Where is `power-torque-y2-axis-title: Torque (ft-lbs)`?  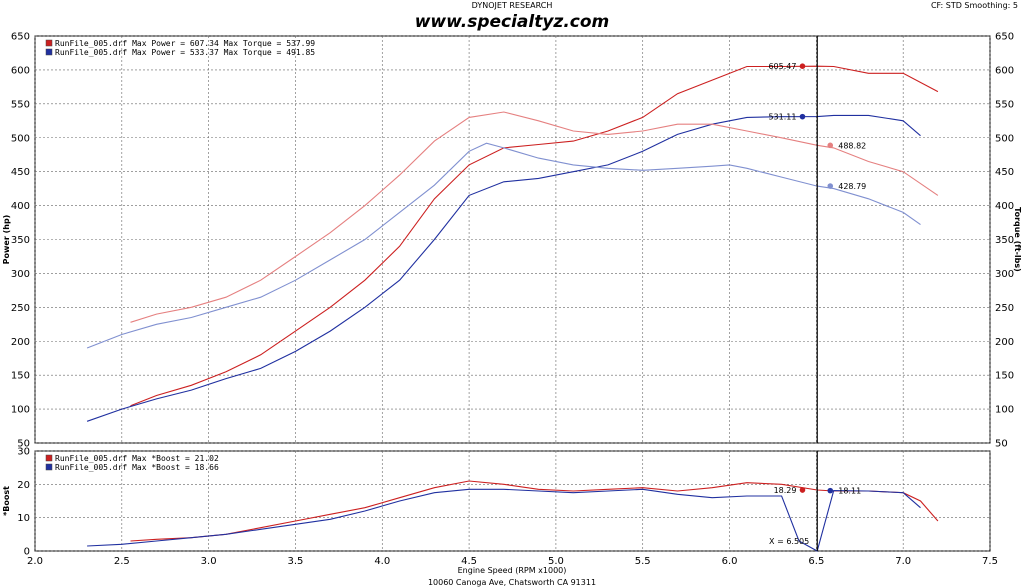 power-torque-y2-axis-title: Torque (ft-lbs) is located at coordinates (1017, 239).